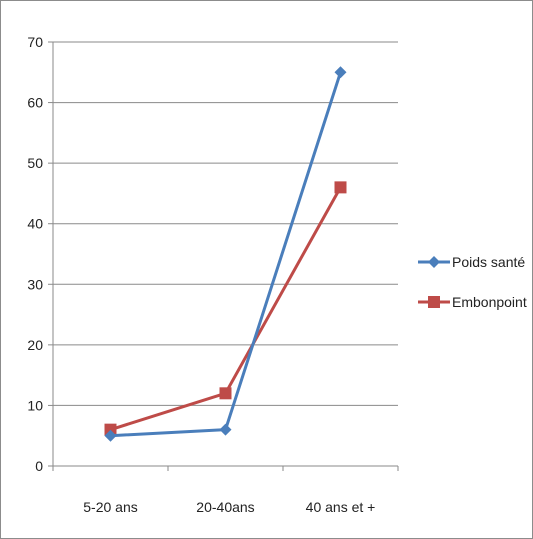  I want to click on y-tick-label: 40, so click(35, 224).